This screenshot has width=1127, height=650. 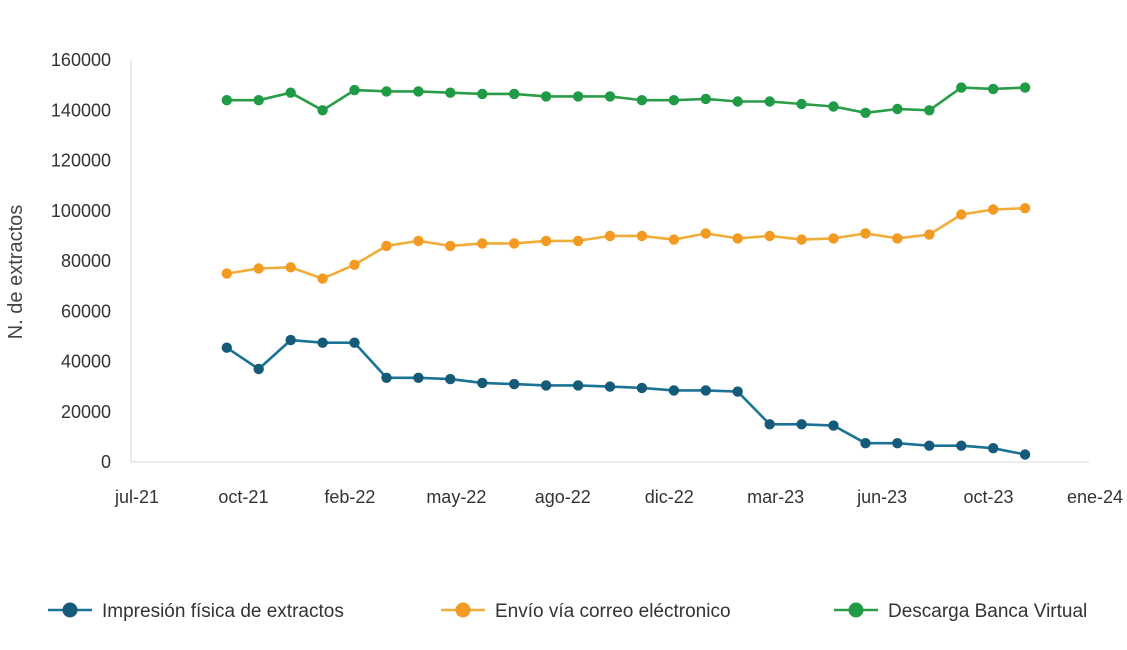 What do you see at coordinates (881, 497) in the screenshot?
I see `x-tick-label: jun-23` at bounding box center [881, 497].